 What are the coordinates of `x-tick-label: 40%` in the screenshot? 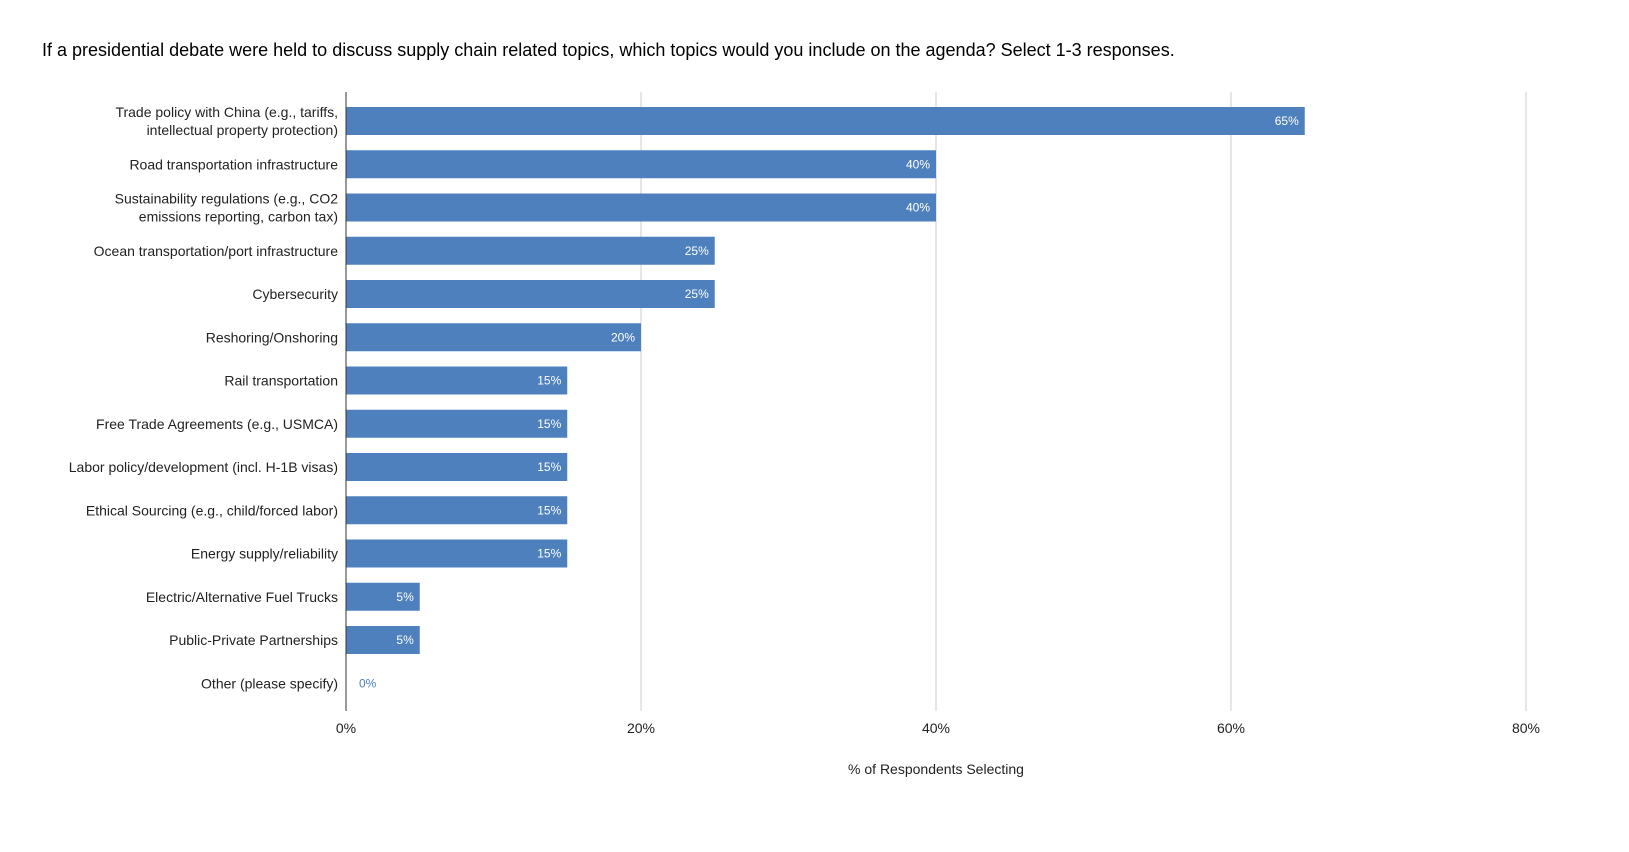 It's located at (936, 728).